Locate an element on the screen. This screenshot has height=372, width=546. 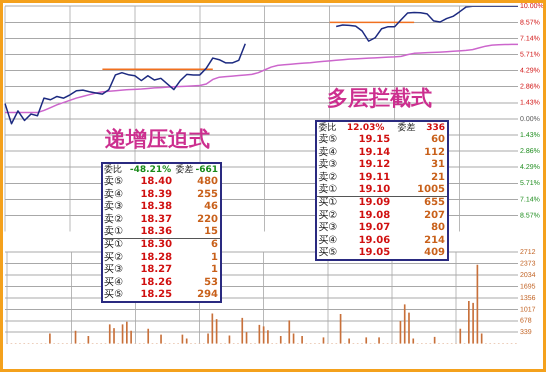
text: 买② 19.08 207 is located at coordinates (381, 215).